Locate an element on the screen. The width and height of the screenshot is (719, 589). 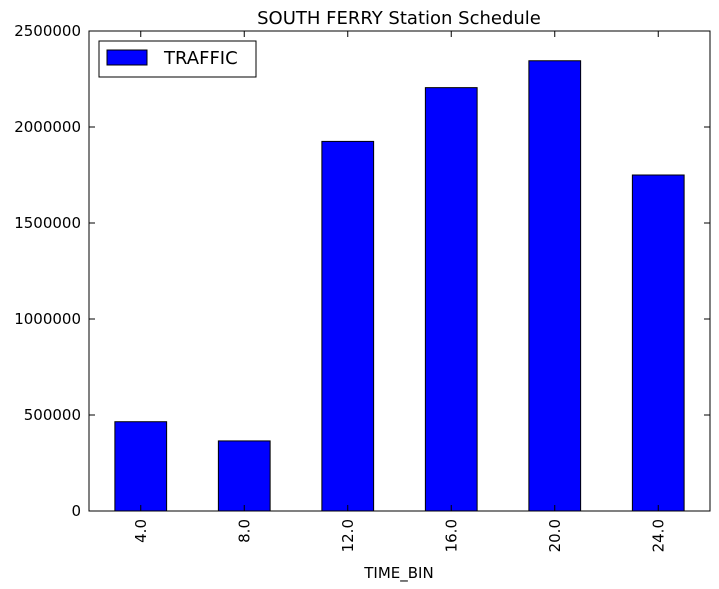
bar-4.0 is located at coordinates (141, 466).